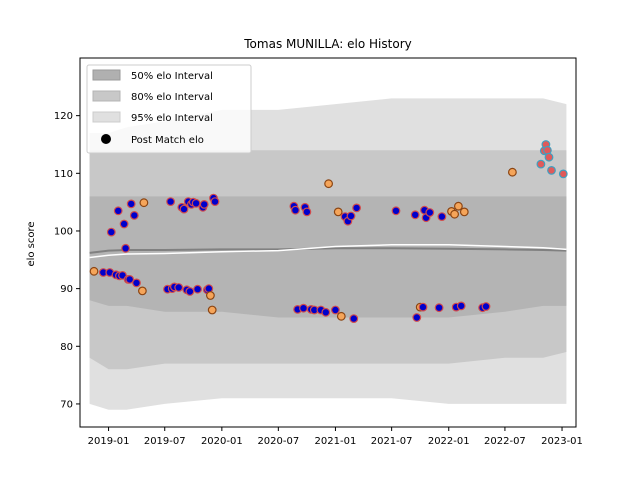  Describe the element at coordinates (63, 231) in the screenshot. I see `y-tick-label: 100` at that location.